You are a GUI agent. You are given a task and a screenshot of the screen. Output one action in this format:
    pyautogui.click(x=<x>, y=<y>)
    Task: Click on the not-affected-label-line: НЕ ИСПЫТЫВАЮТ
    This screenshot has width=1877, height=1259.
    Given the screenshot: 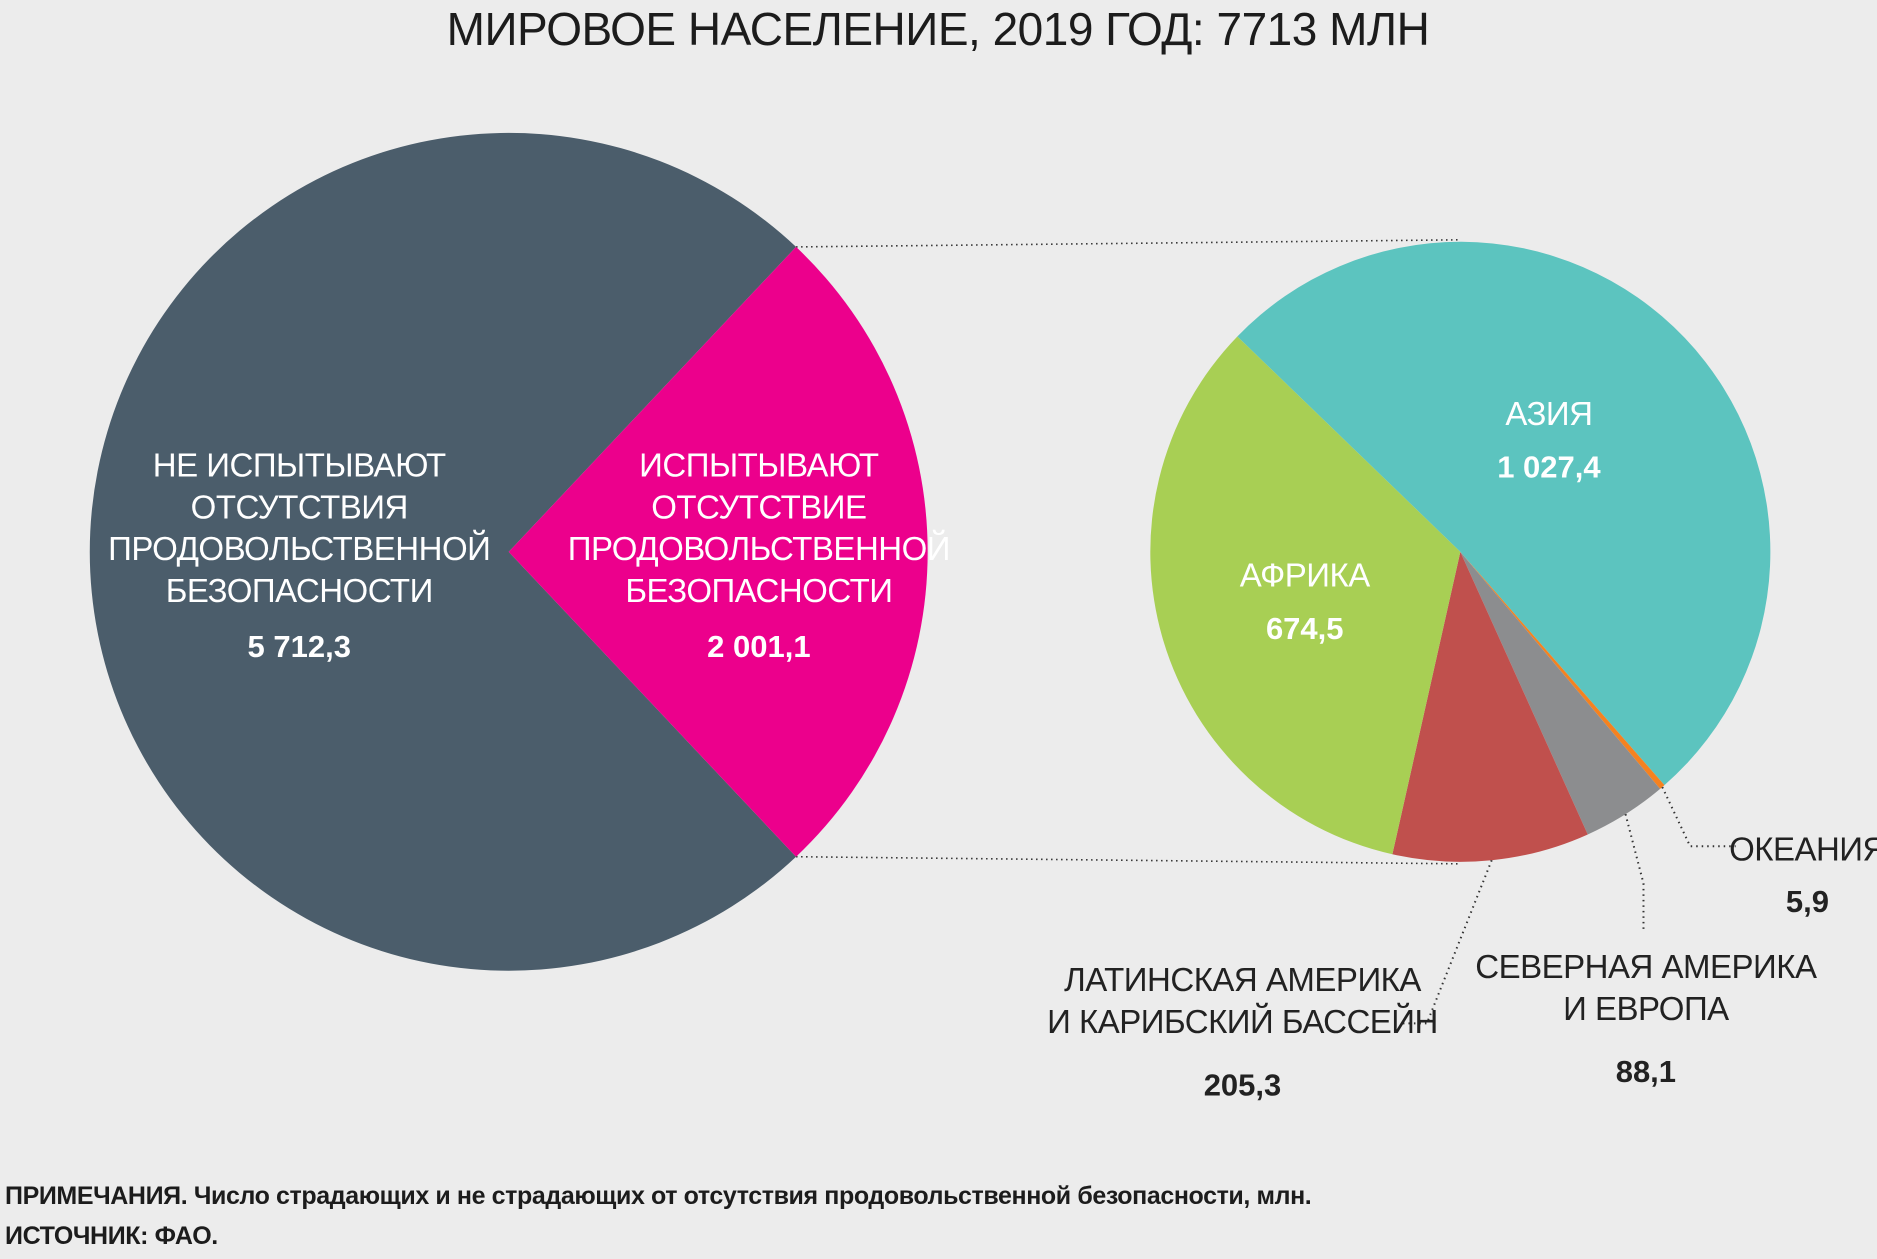 What is the action you would take?
    pyautogui.click(x=299, y=464)
    